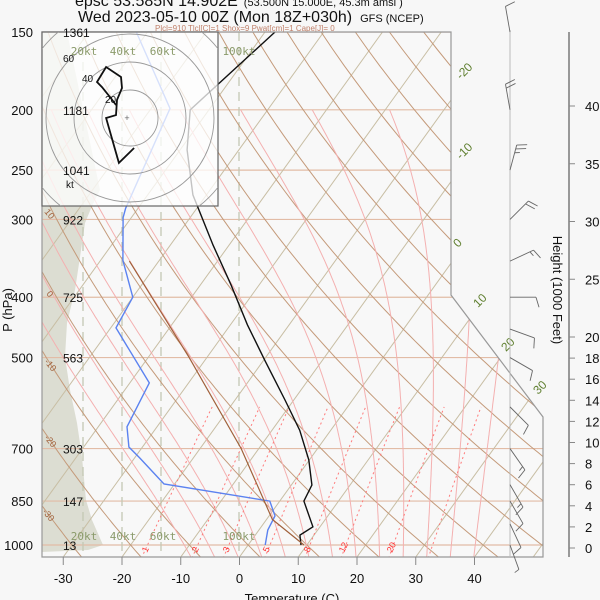 The height and width of the screenshot is (600, 600). What do you see at coordinates (508, 345) in the screenshot?
I see `isotherm-label: 20` at bounding box center [508, 345].